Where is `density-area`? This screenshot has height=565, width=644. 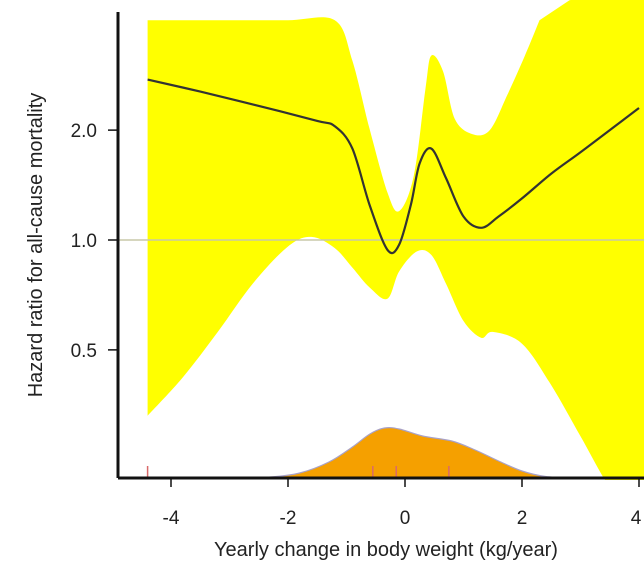
density-area is located at coordinates (405, 453).